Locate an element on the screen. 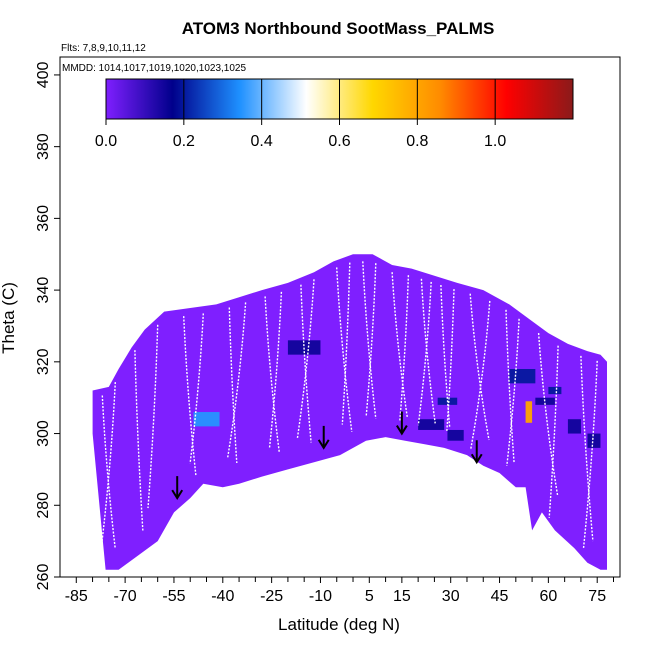 Image resolution: width=650 pixels, height=650 pixels. y-tick-label: 260 is located at coordinates (43, 577).